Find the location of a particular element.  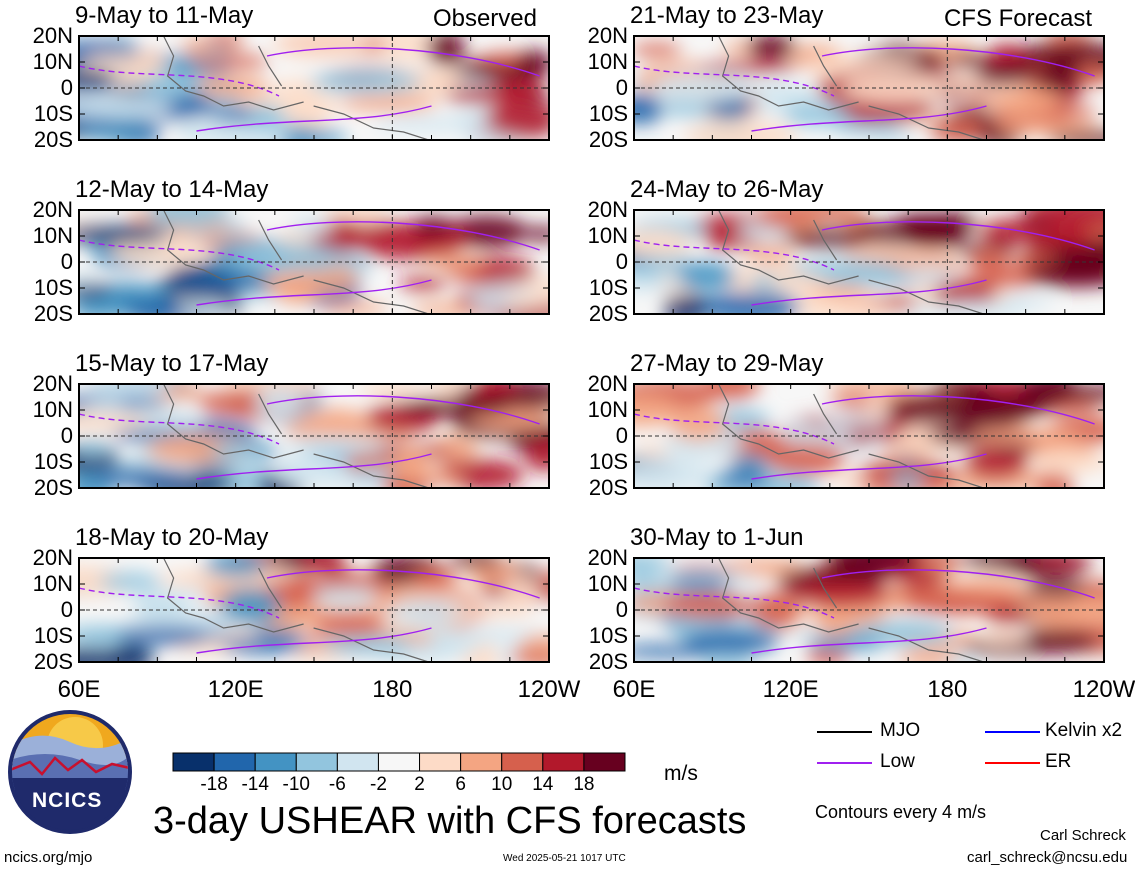

colorbar-tick-label: -18 is located at coordinates (214, 784).